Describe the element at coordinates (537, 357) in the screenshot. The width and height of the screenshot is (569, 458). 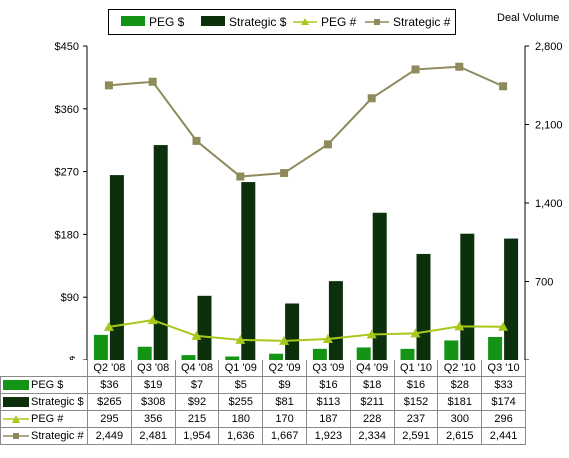
I see `right-tick-label: -` at that location.